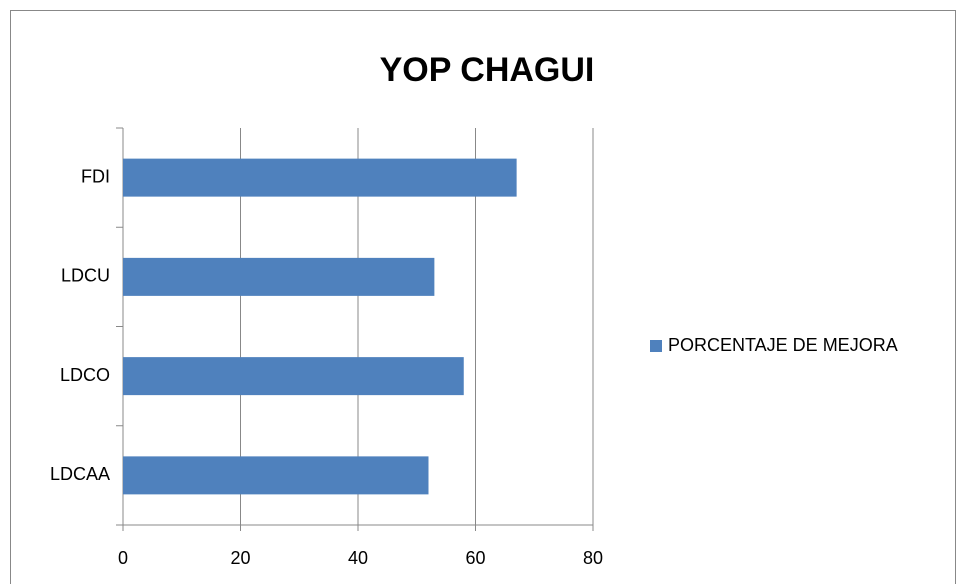 Image resolution: width=957 pixels, height=584 pixels. What do you see at coordinates (123, 558) in the screenshot?
I see `x-tick-label: 0` at bounding box center [123, 558].